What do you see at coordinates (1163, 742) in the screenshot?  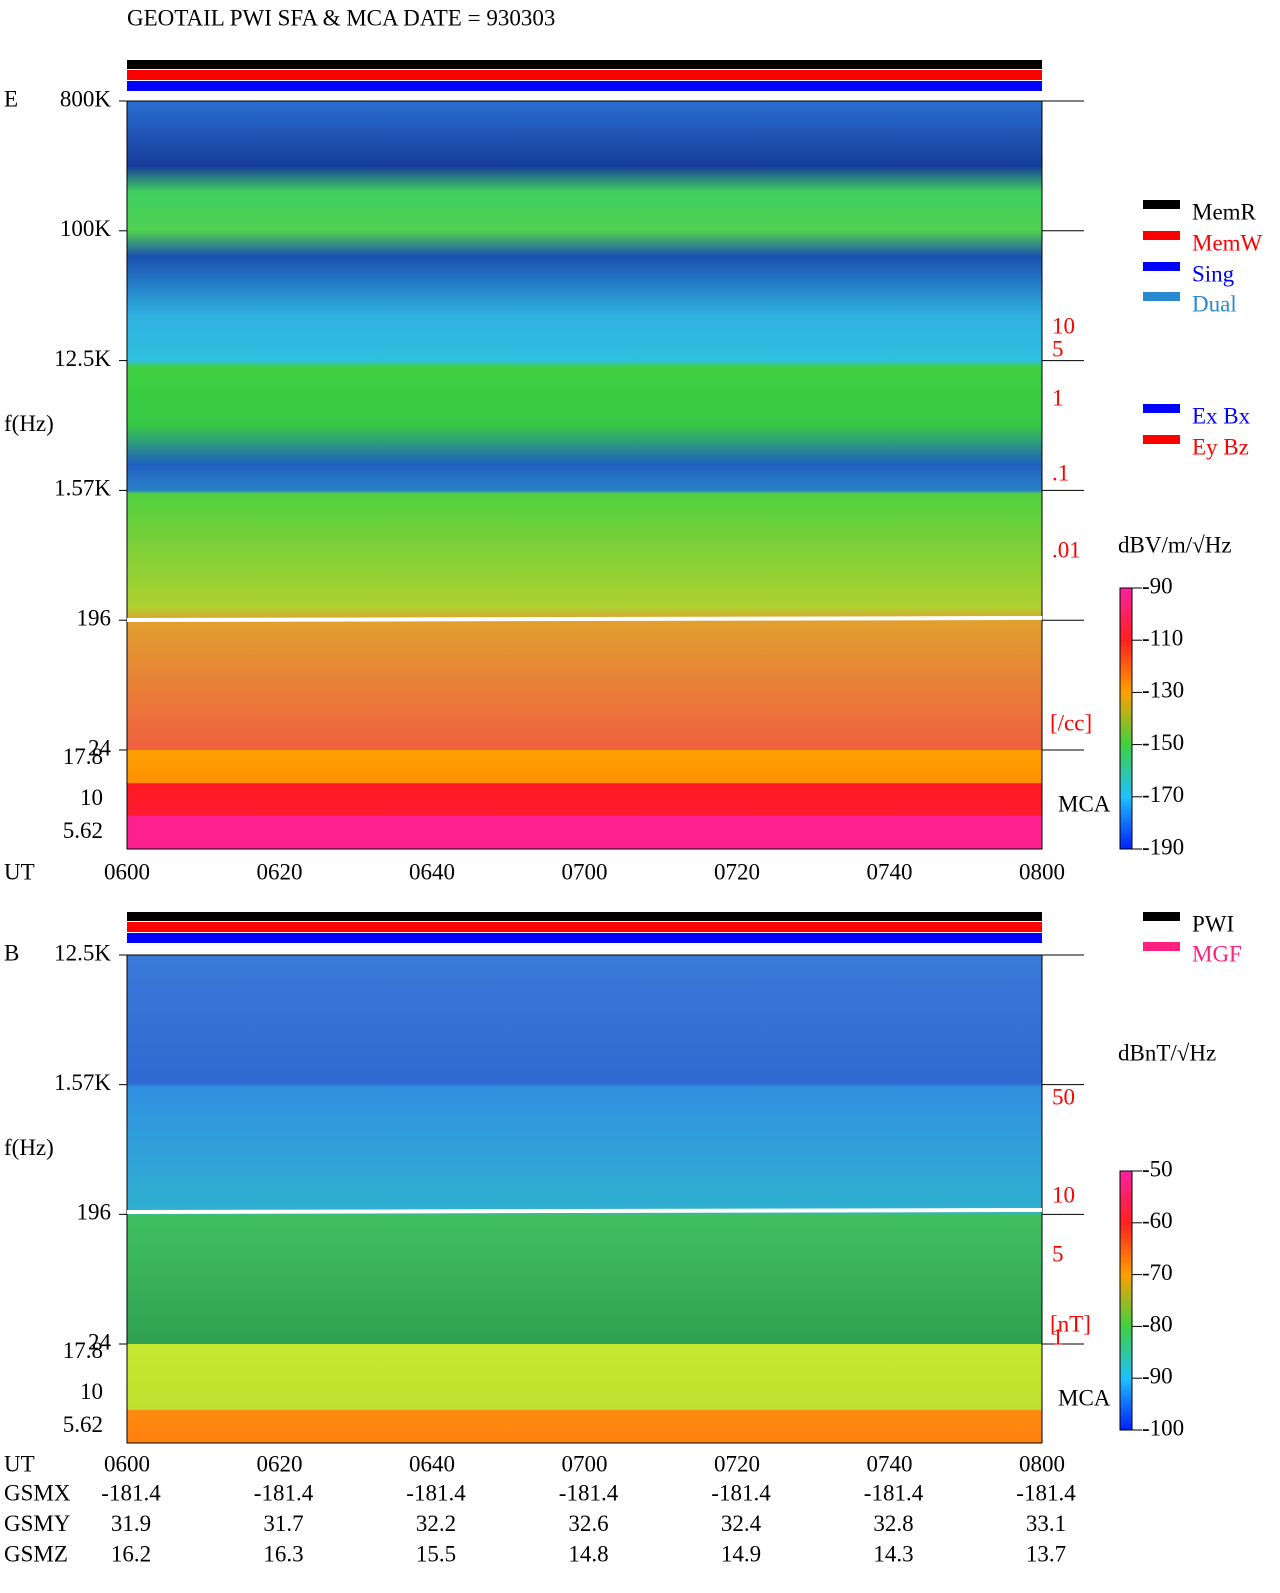 I see `colorbar-tick-label: -150` at bounding box center [1163, 742].